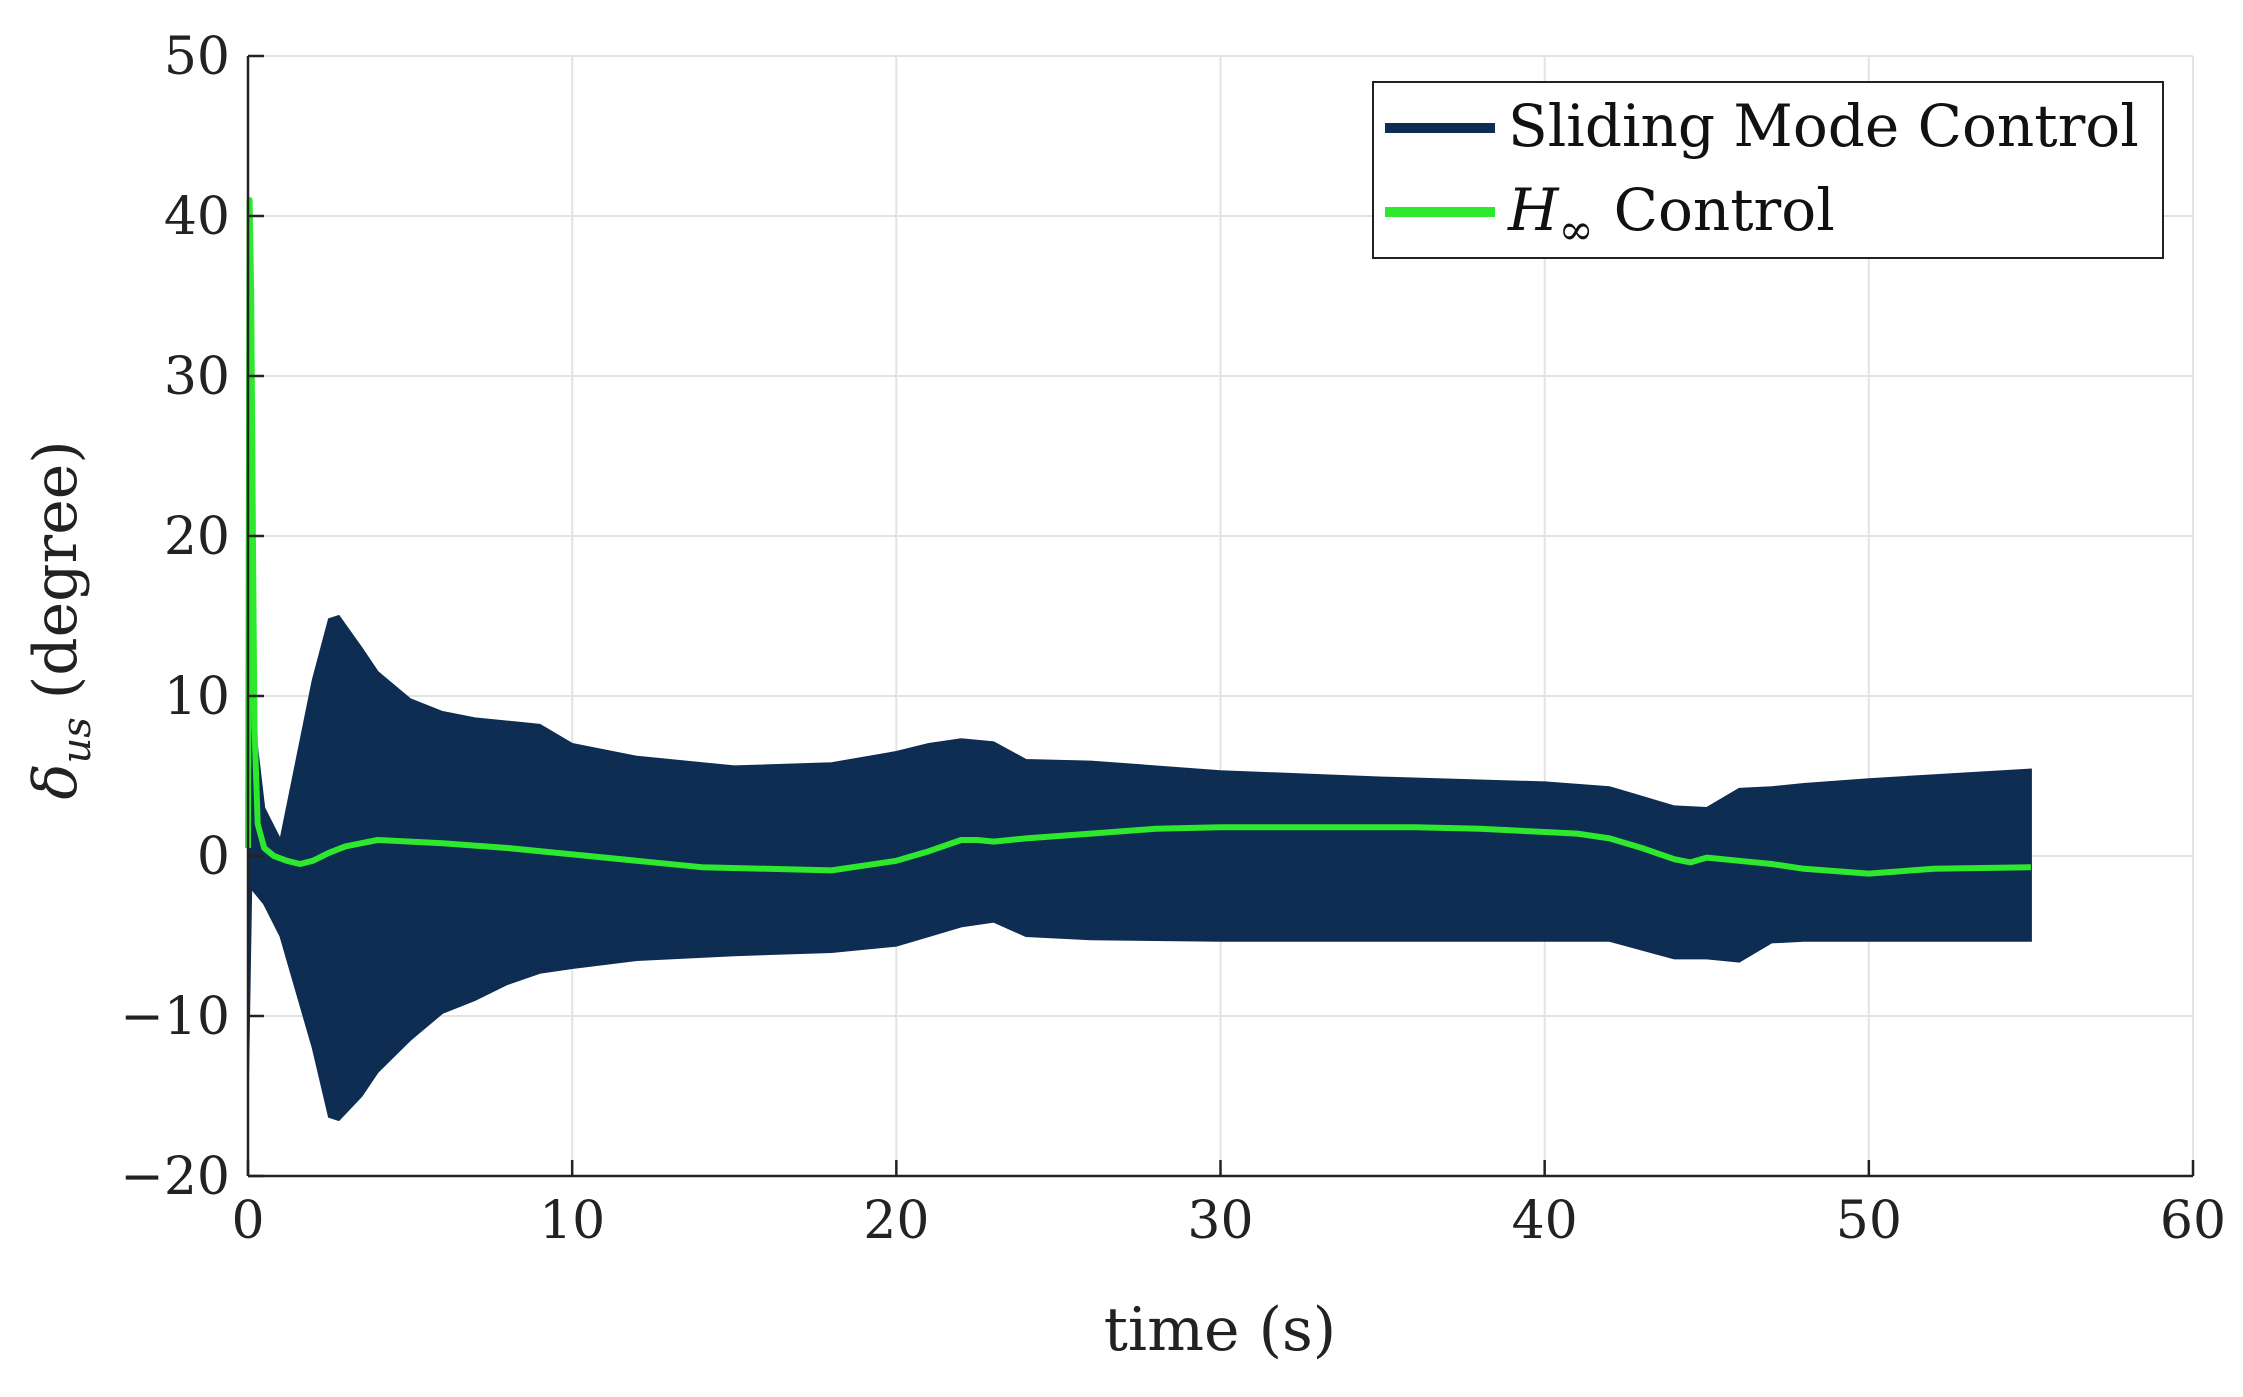  I want to click on y-tick-label: 0, so click(213, 857).